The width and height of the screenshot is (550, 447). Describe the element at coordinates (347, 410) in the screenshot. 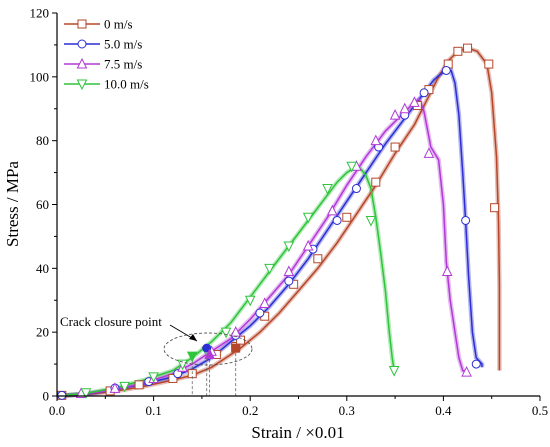

I see `x-tick-label: 0.3` at that location.